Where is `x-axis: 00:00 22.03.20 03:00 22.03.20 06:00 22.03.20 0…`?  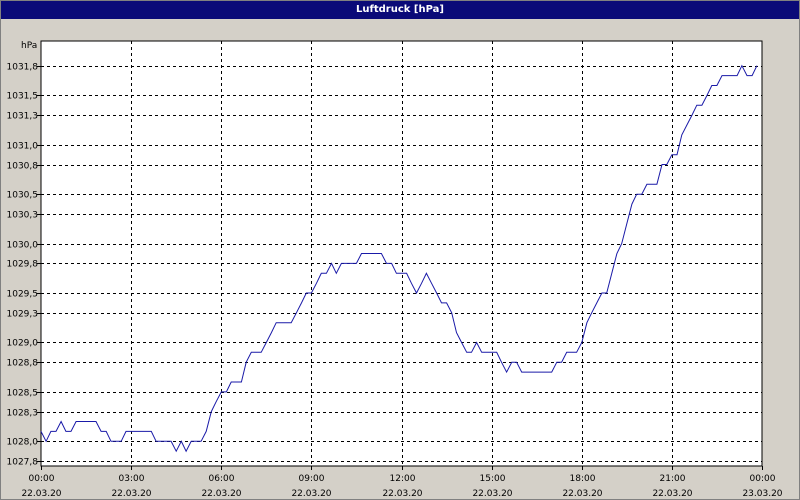 x-axis: 00:00 22.03.20 03:00 22.03.20 06:00 22.03.20 0… is located at coordinates (402, 482).